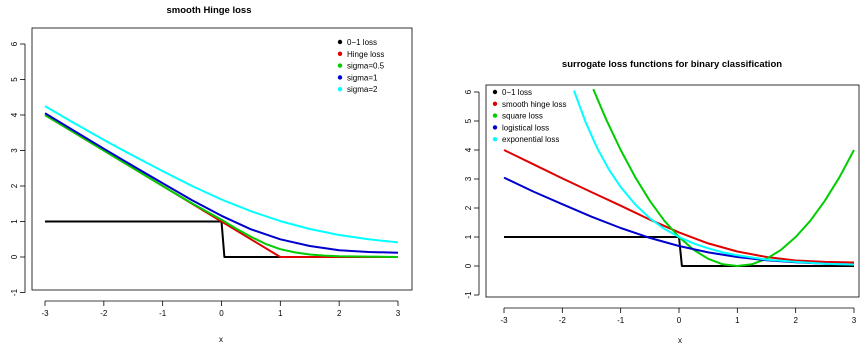 The height and width of the screenshot is (350, 865). Describe the element at coordinates (530, 139) in the screenshot. I see `legend-label-5: exponential loss` at that location.